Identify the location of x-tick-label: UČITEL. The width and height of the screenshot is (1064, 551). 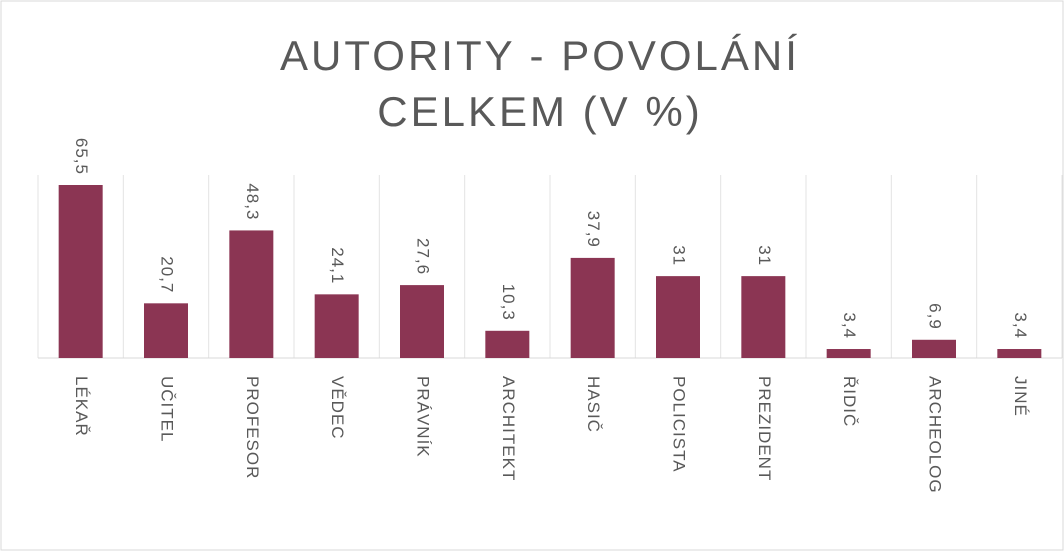
(167, 409).